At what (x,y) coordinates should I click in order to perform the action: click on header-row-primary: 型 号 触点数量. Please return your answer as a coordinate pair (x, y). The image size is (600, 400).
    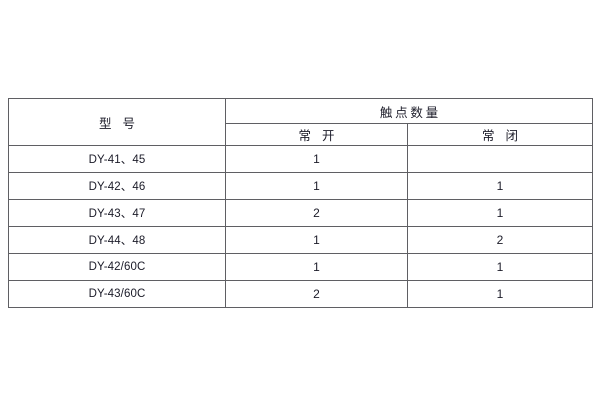
    Looking at the image, I should click on (301, 122).